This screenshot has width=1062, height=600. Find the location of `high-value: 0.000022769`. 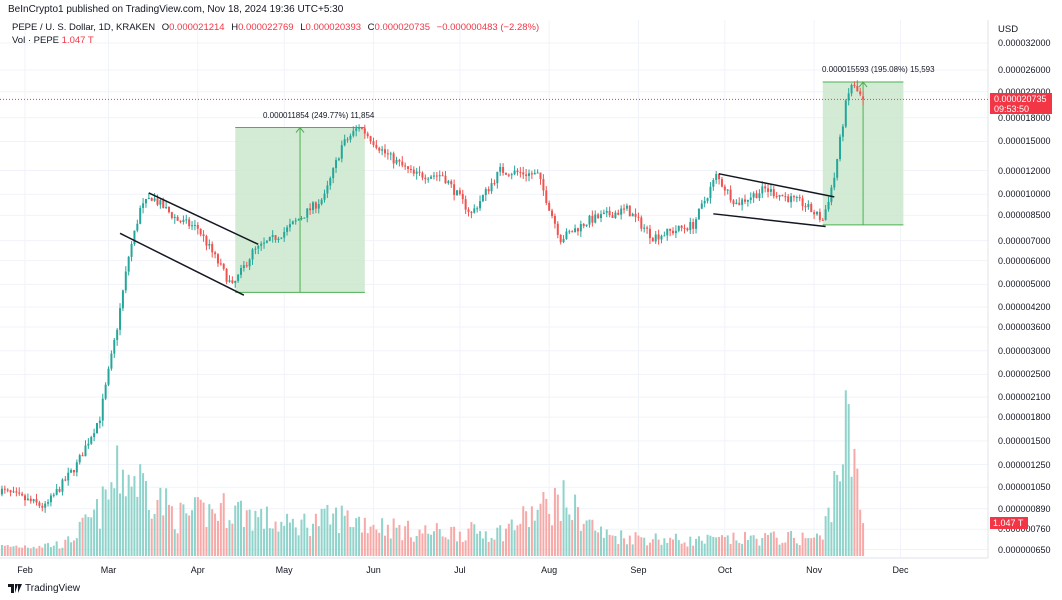

high-value: 0.000022769 is located at coordinates (266, 27).